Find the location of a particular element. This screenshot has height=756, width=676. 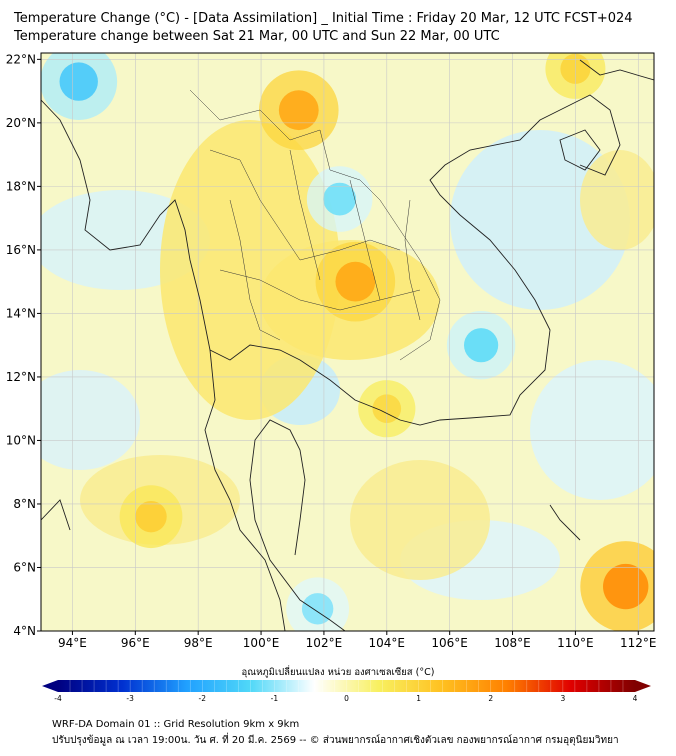

colorbar-min-arrow is located at coordinates (50, 686).